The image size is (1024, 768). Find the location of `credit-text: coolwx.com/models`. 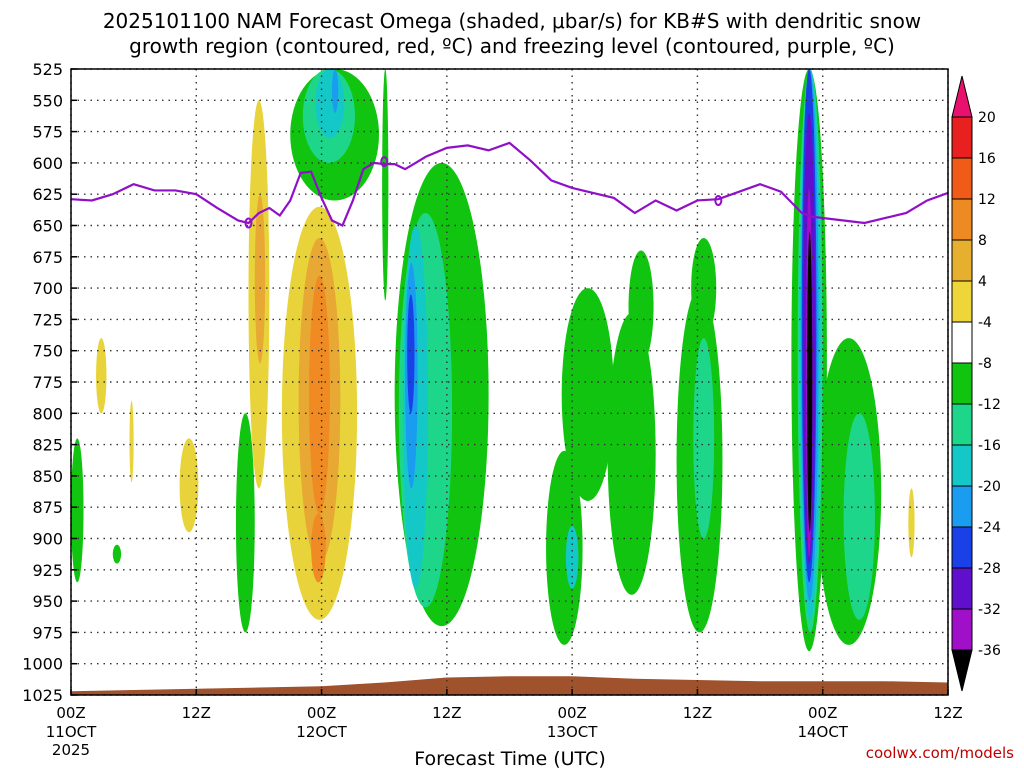

credit-text: coolwx.com/models is located at coordinates (940, 753).